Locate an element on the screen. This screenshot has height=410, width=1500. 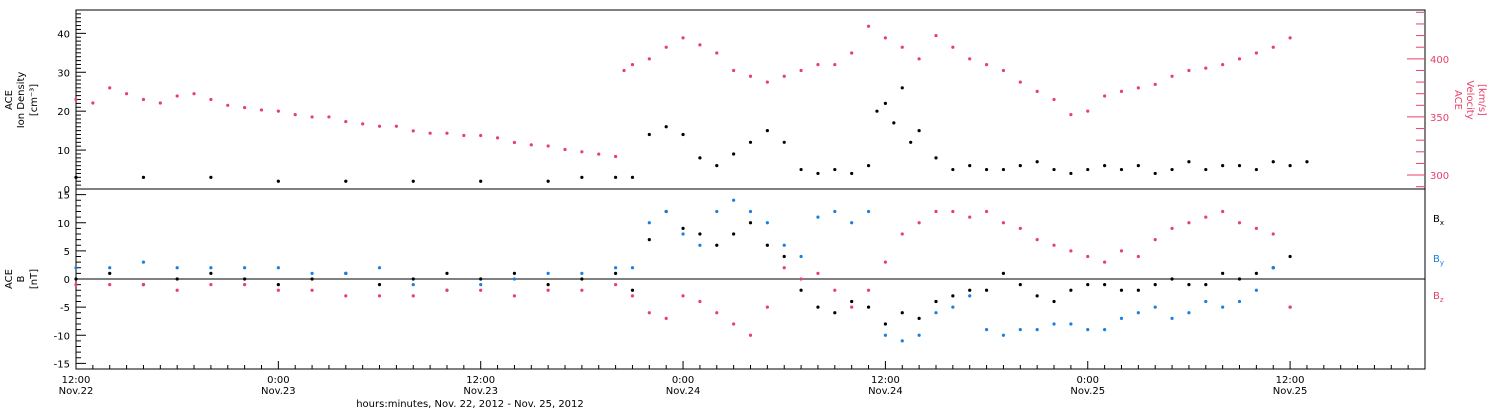
x-tick-date-label: Nov.24 is located at coordinates (885, 391).